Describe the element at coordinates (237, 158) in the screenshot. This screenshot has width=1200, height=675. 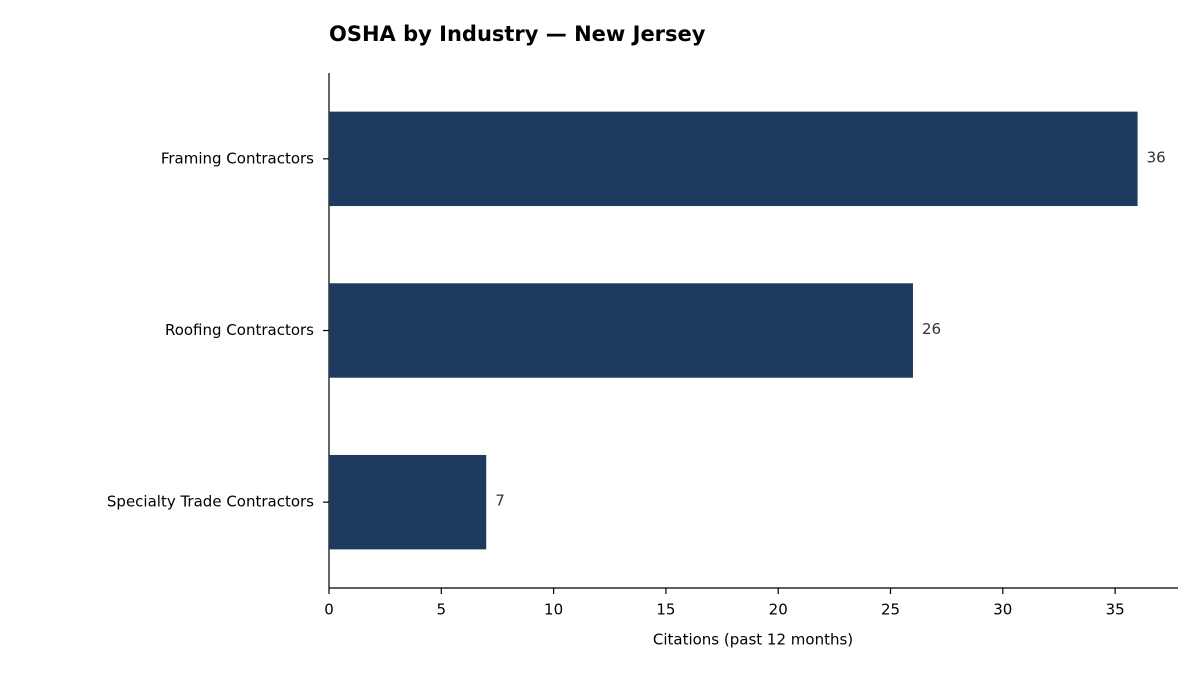
I see `y-tick-label: Framing Contractors` at that location.